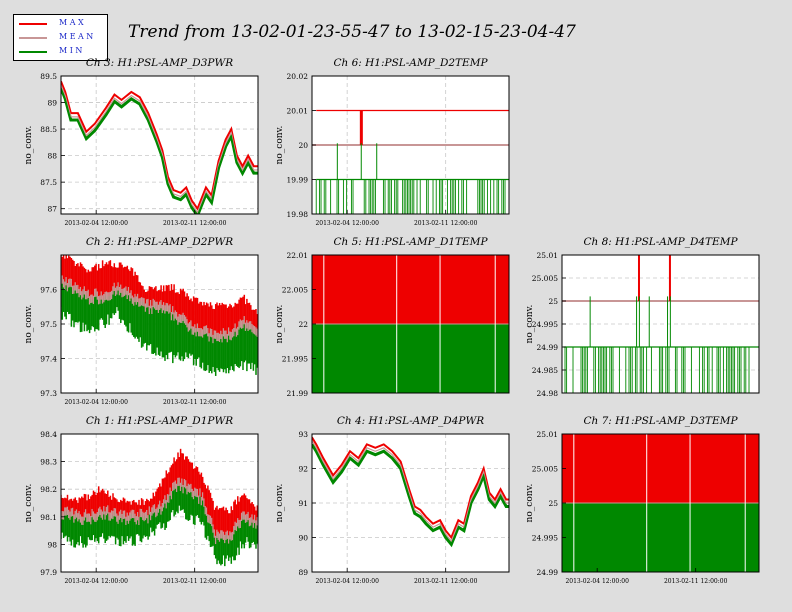 The image size is (792, 612). I want to click on y-tick-label: 20, so click(303, 145).